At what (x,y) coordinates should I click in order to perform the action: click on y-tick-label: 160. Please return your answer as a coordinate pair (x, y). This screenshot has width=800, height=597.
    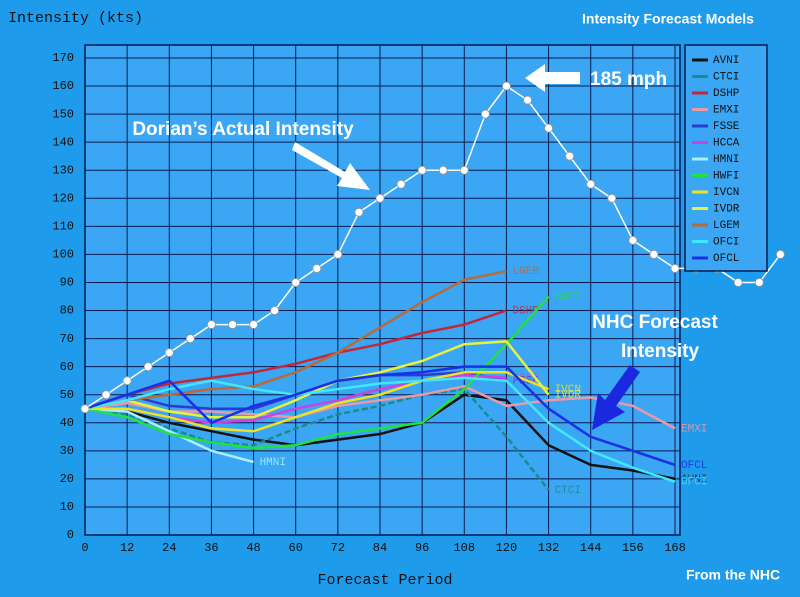
    Looking at the image, I should click on (63, 86).